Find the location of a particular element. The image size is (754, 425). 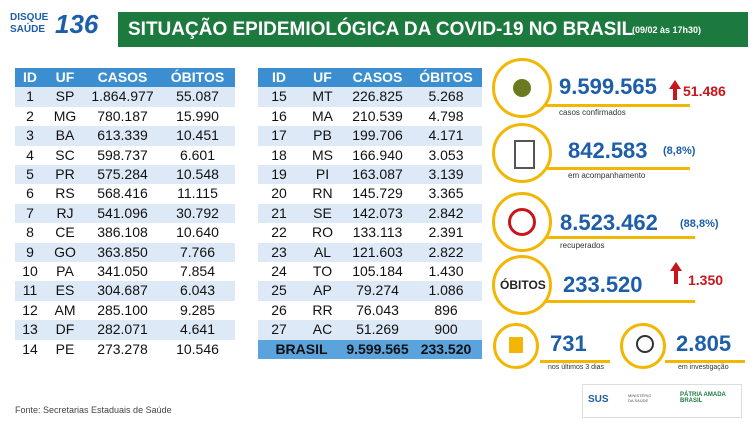

table-cell: 2.391 is located at coordinates (446, 232).